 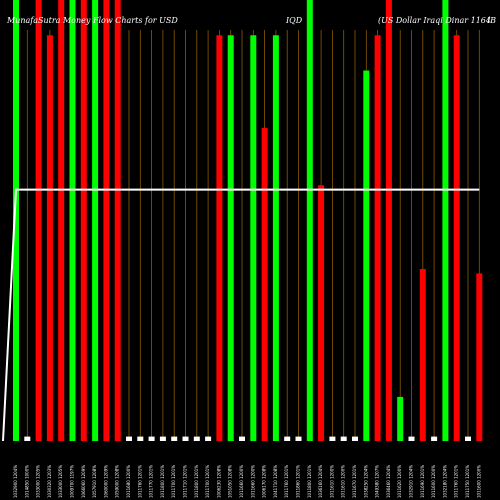 I want to click on x-tick-label: 1011680 1200%, so click(x=128, y=481).